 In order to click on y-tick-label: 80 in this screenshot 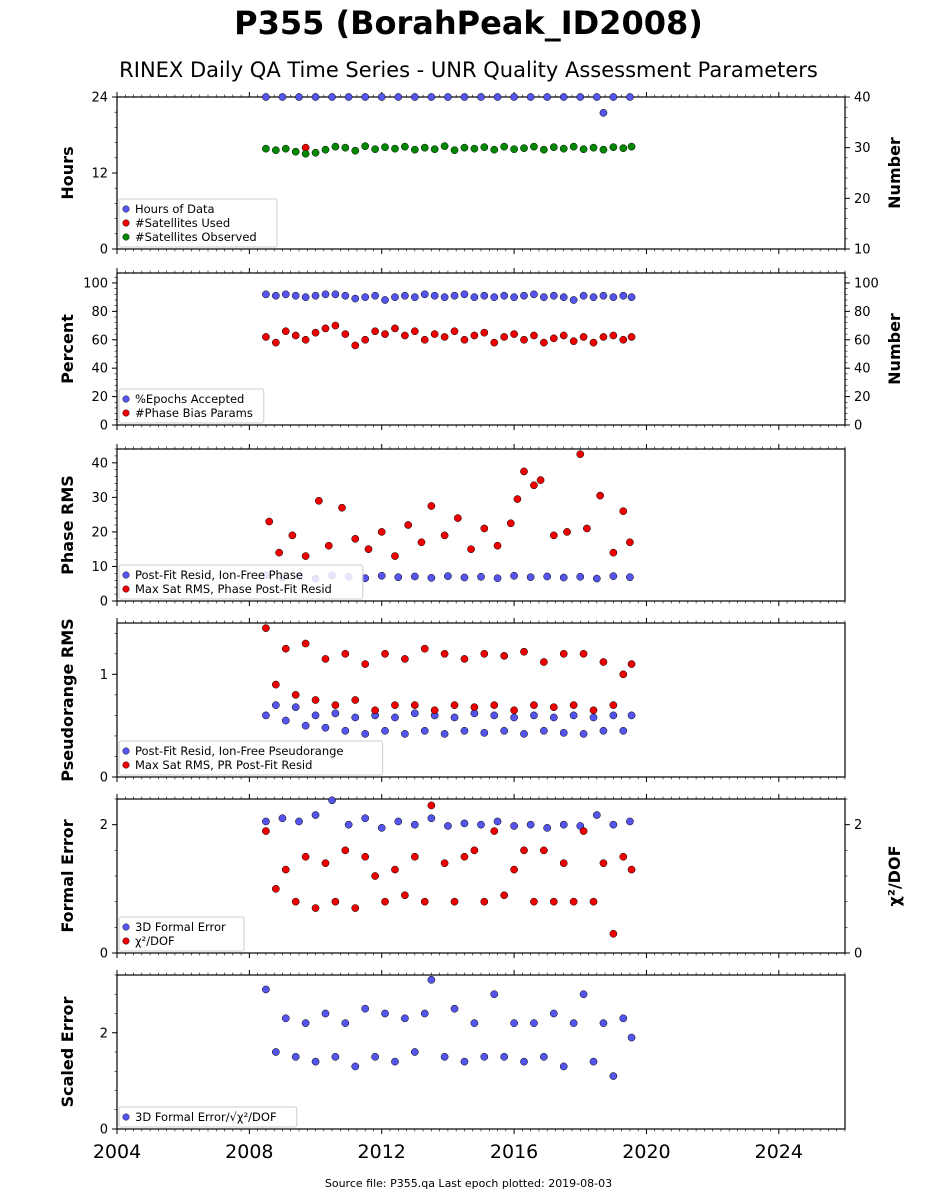, I will do `click(99, 312)`.